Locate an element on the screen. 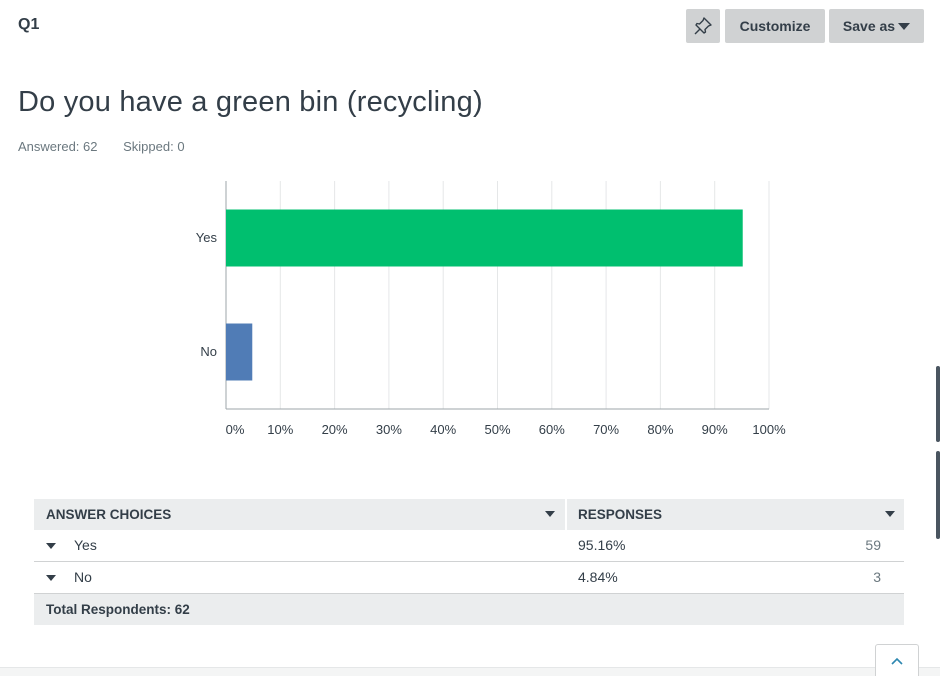 The image size is (940, 676). x-tick-label: 100% is located at coordinates (769, 429).